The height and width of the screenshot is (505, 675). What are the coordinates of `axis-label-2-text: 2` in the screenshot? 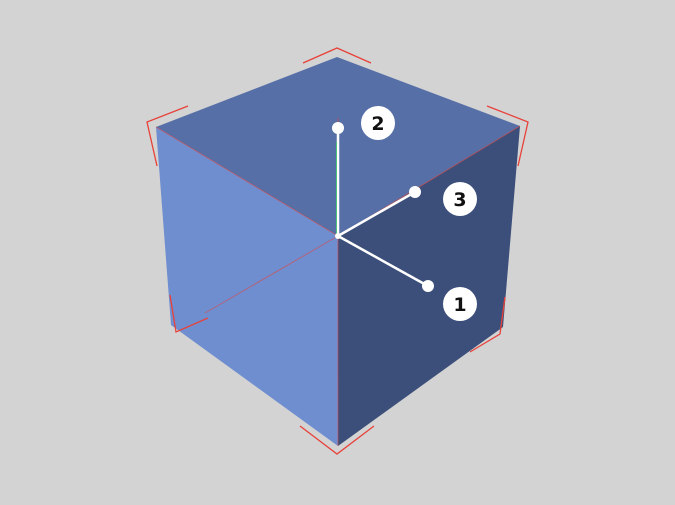 It's located at (377, 124).